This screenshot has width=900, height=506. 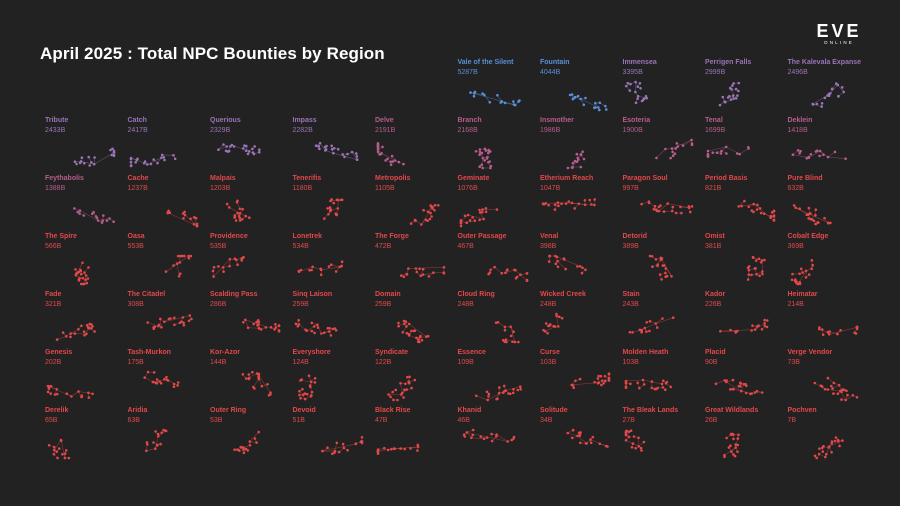 What do you see at coordinates (312, 294) in the screenshot?
I see `region-name: Sinq Laison` at bounding box center [312, 294].